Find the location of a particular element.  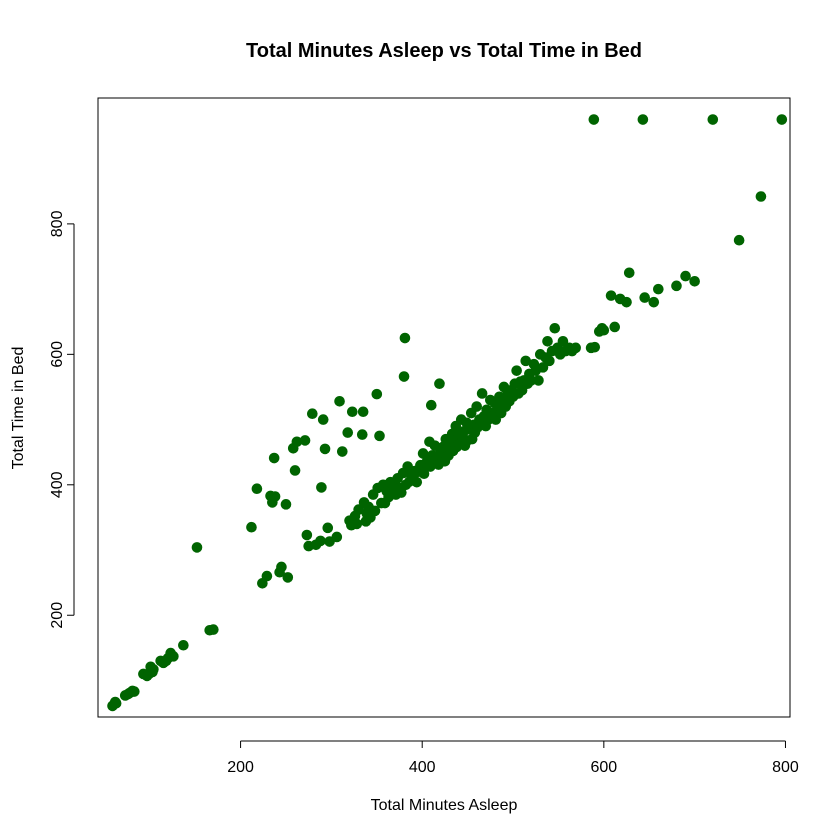

x-tick-label: 200 is located at coordinates (240, 767).